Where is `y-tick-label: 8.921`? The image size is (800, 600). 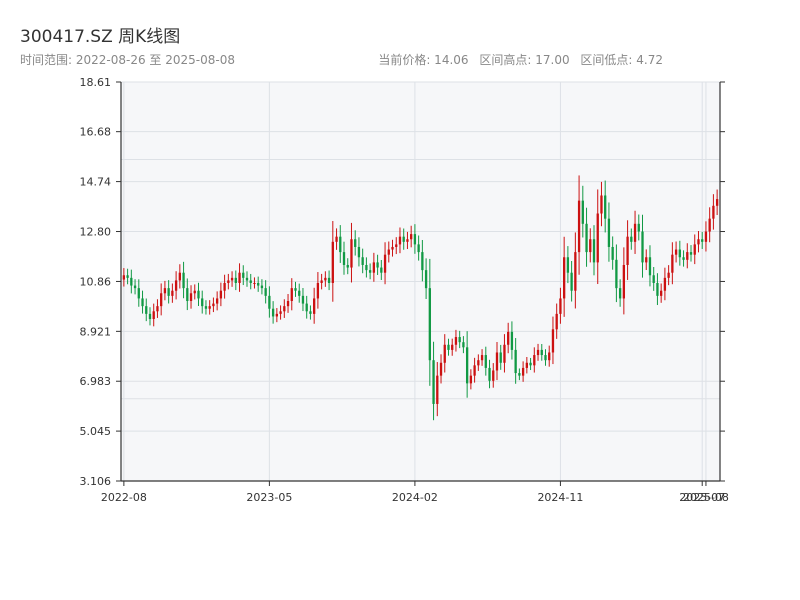
y-tick-label: 8.921 is located at coordinates (96, 331).